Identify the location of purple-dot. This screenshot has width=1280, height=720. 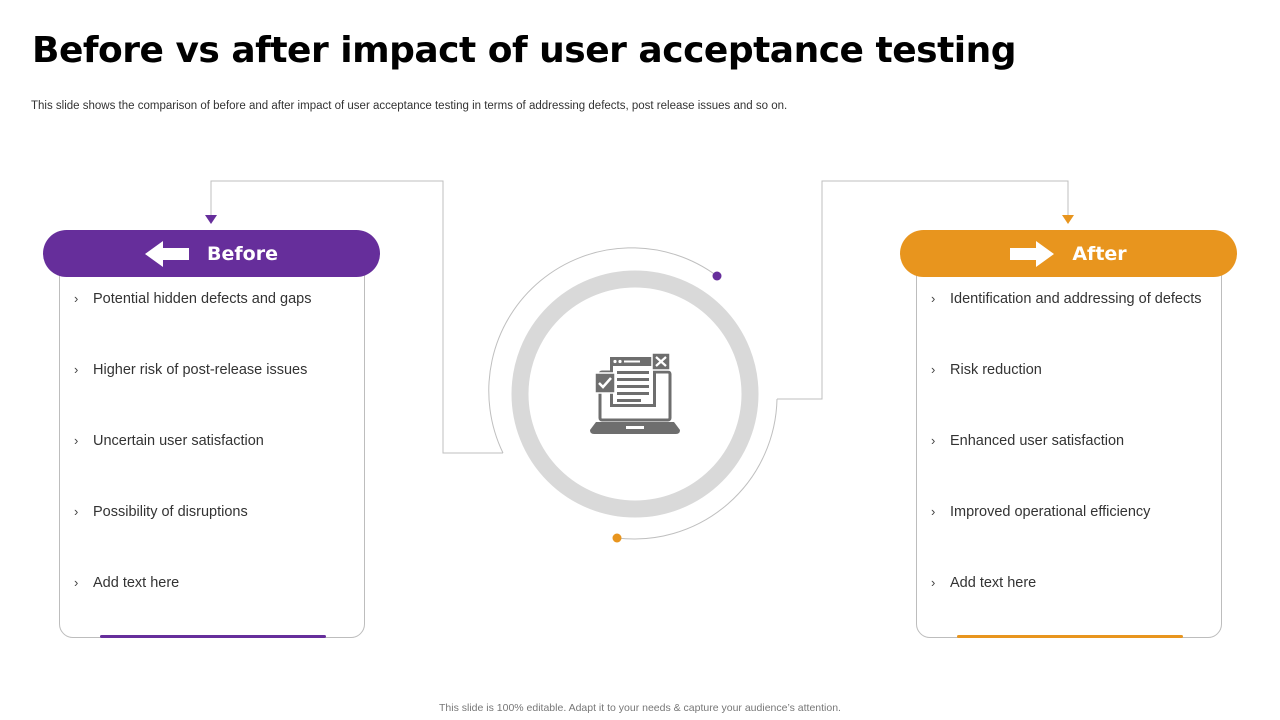
(717, 276).